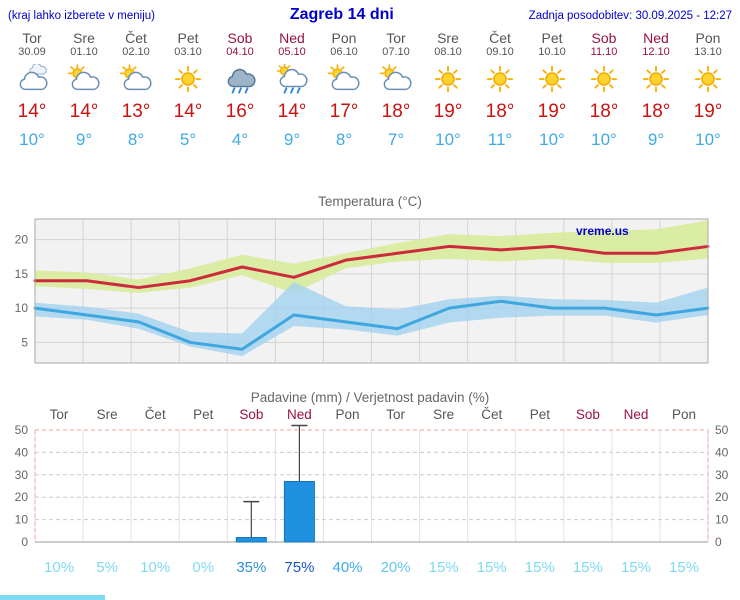 The height and width of the screenshot is (600, 740). I want to click on y-tick-label: 30, so click(722, 475).